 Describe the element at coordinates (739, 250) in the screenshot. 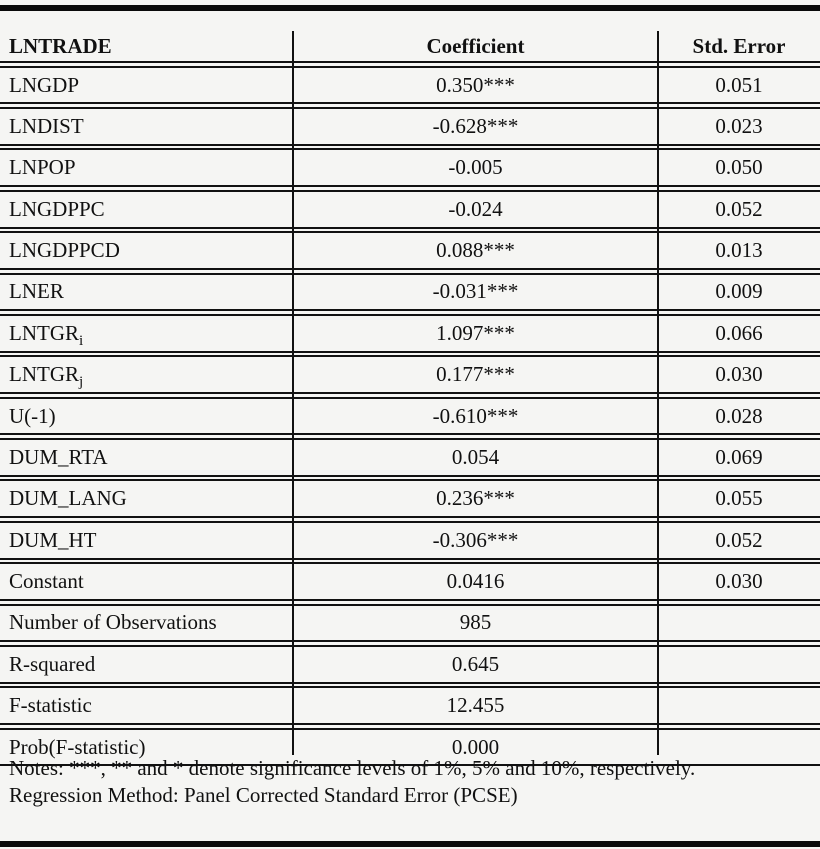

I see `row-std-error: 0.013` at that location.